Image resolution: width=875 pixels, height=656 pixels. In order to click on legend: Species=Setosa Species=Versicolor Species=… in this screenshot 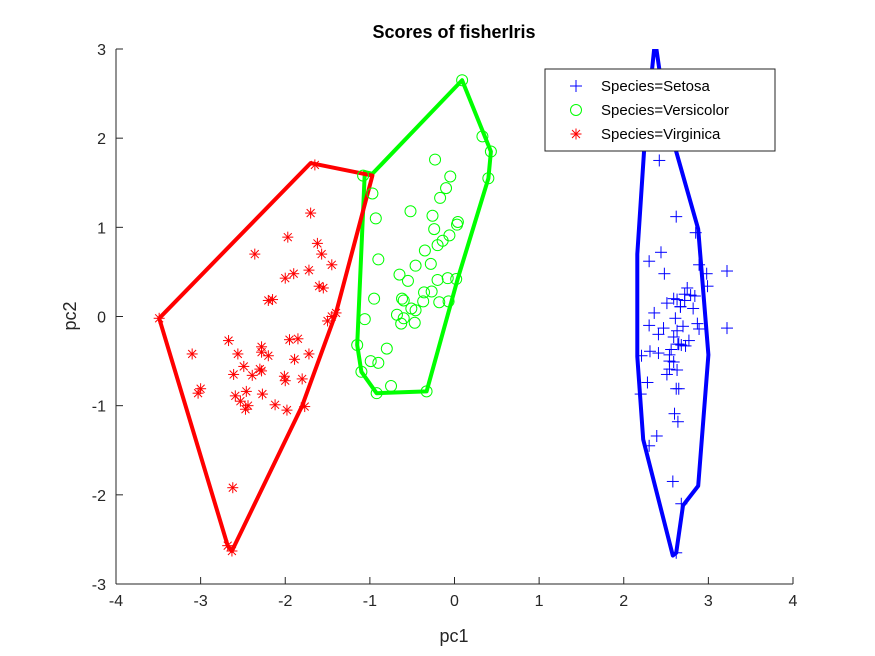, I will do `click(660, 110)`.